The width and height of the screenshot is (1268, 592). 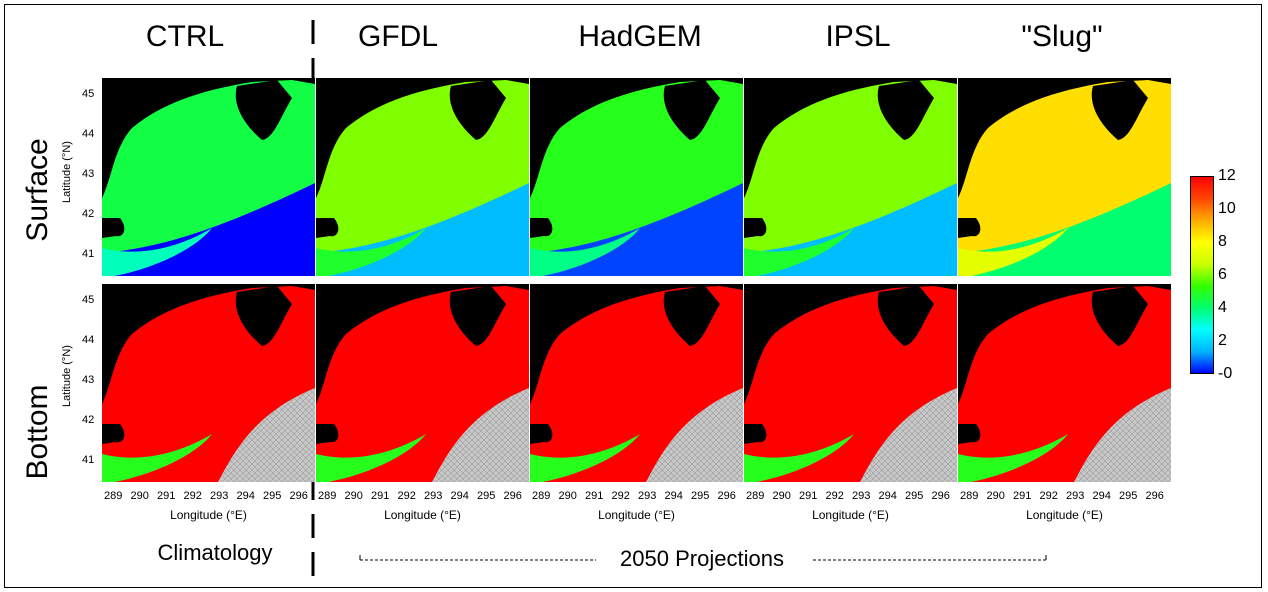 What do you see at coordinates (1062, 36) in the screenshot?
I see `column-title-4: "Slug"` at bounding box center [1062, 36].